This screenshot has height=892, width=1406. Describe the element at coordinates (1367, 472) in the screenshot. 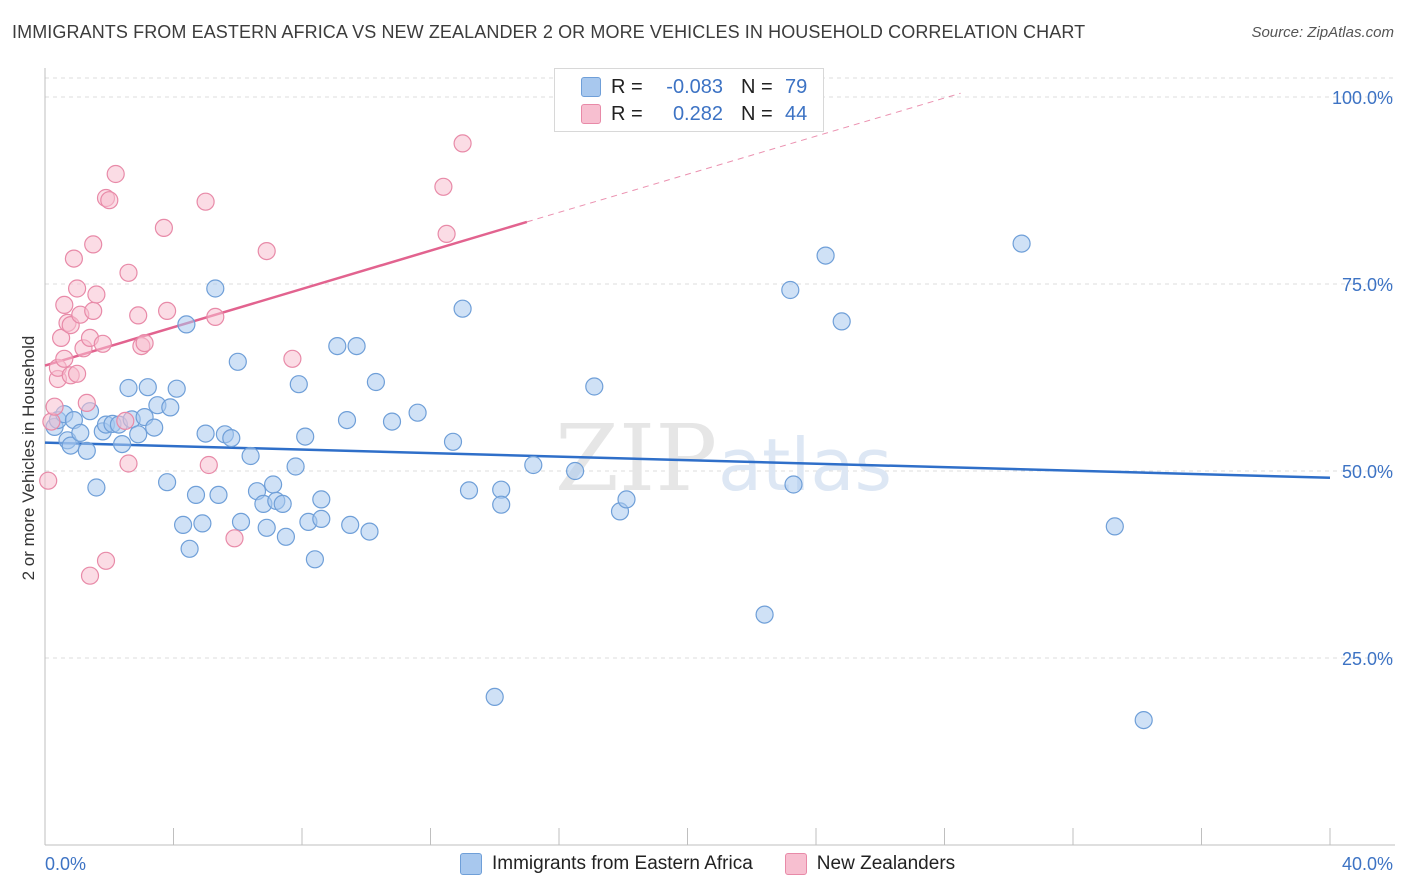

I see `y-tick-label: 50.0%` at that location.